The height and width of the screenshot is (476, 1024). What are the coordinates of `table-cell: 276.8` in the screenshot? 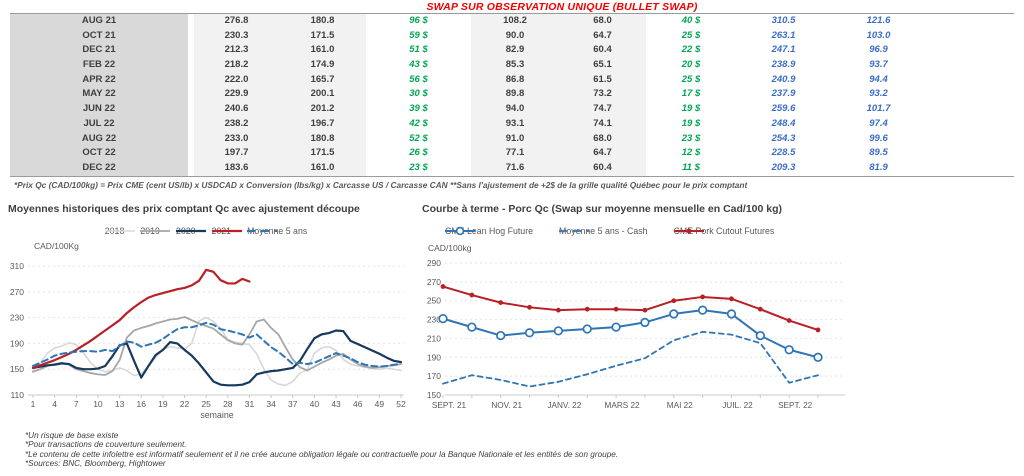 It's located at (236, 21).